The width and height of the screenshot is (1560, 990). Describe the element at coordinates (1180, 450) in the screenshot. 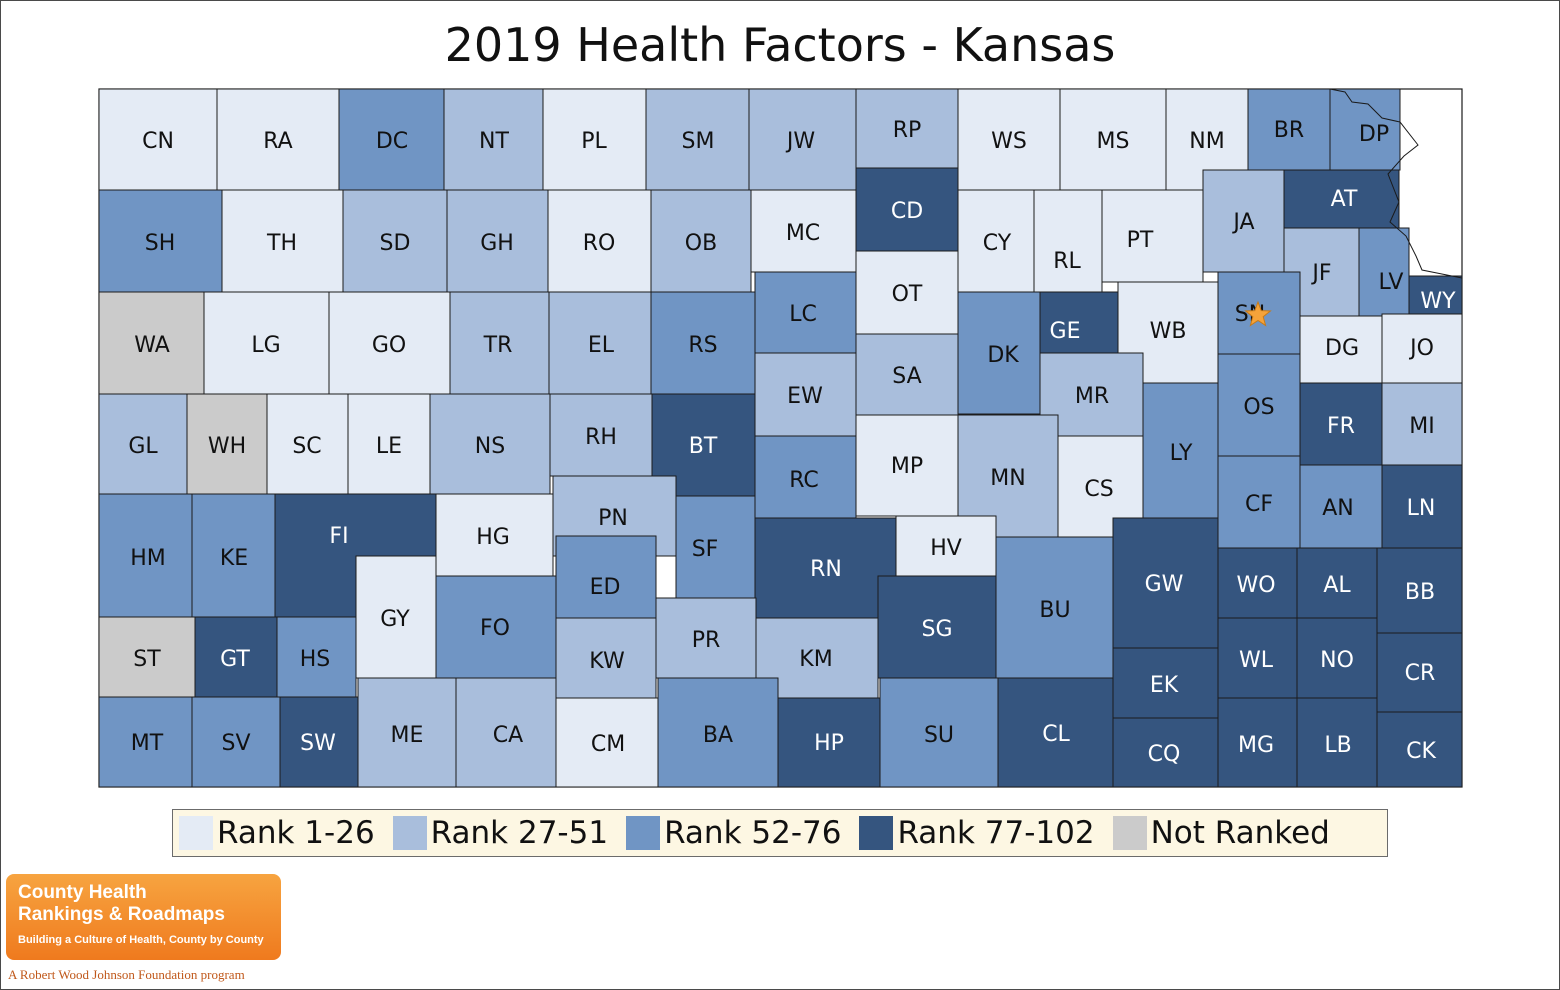

I see `county-ly` at that location.